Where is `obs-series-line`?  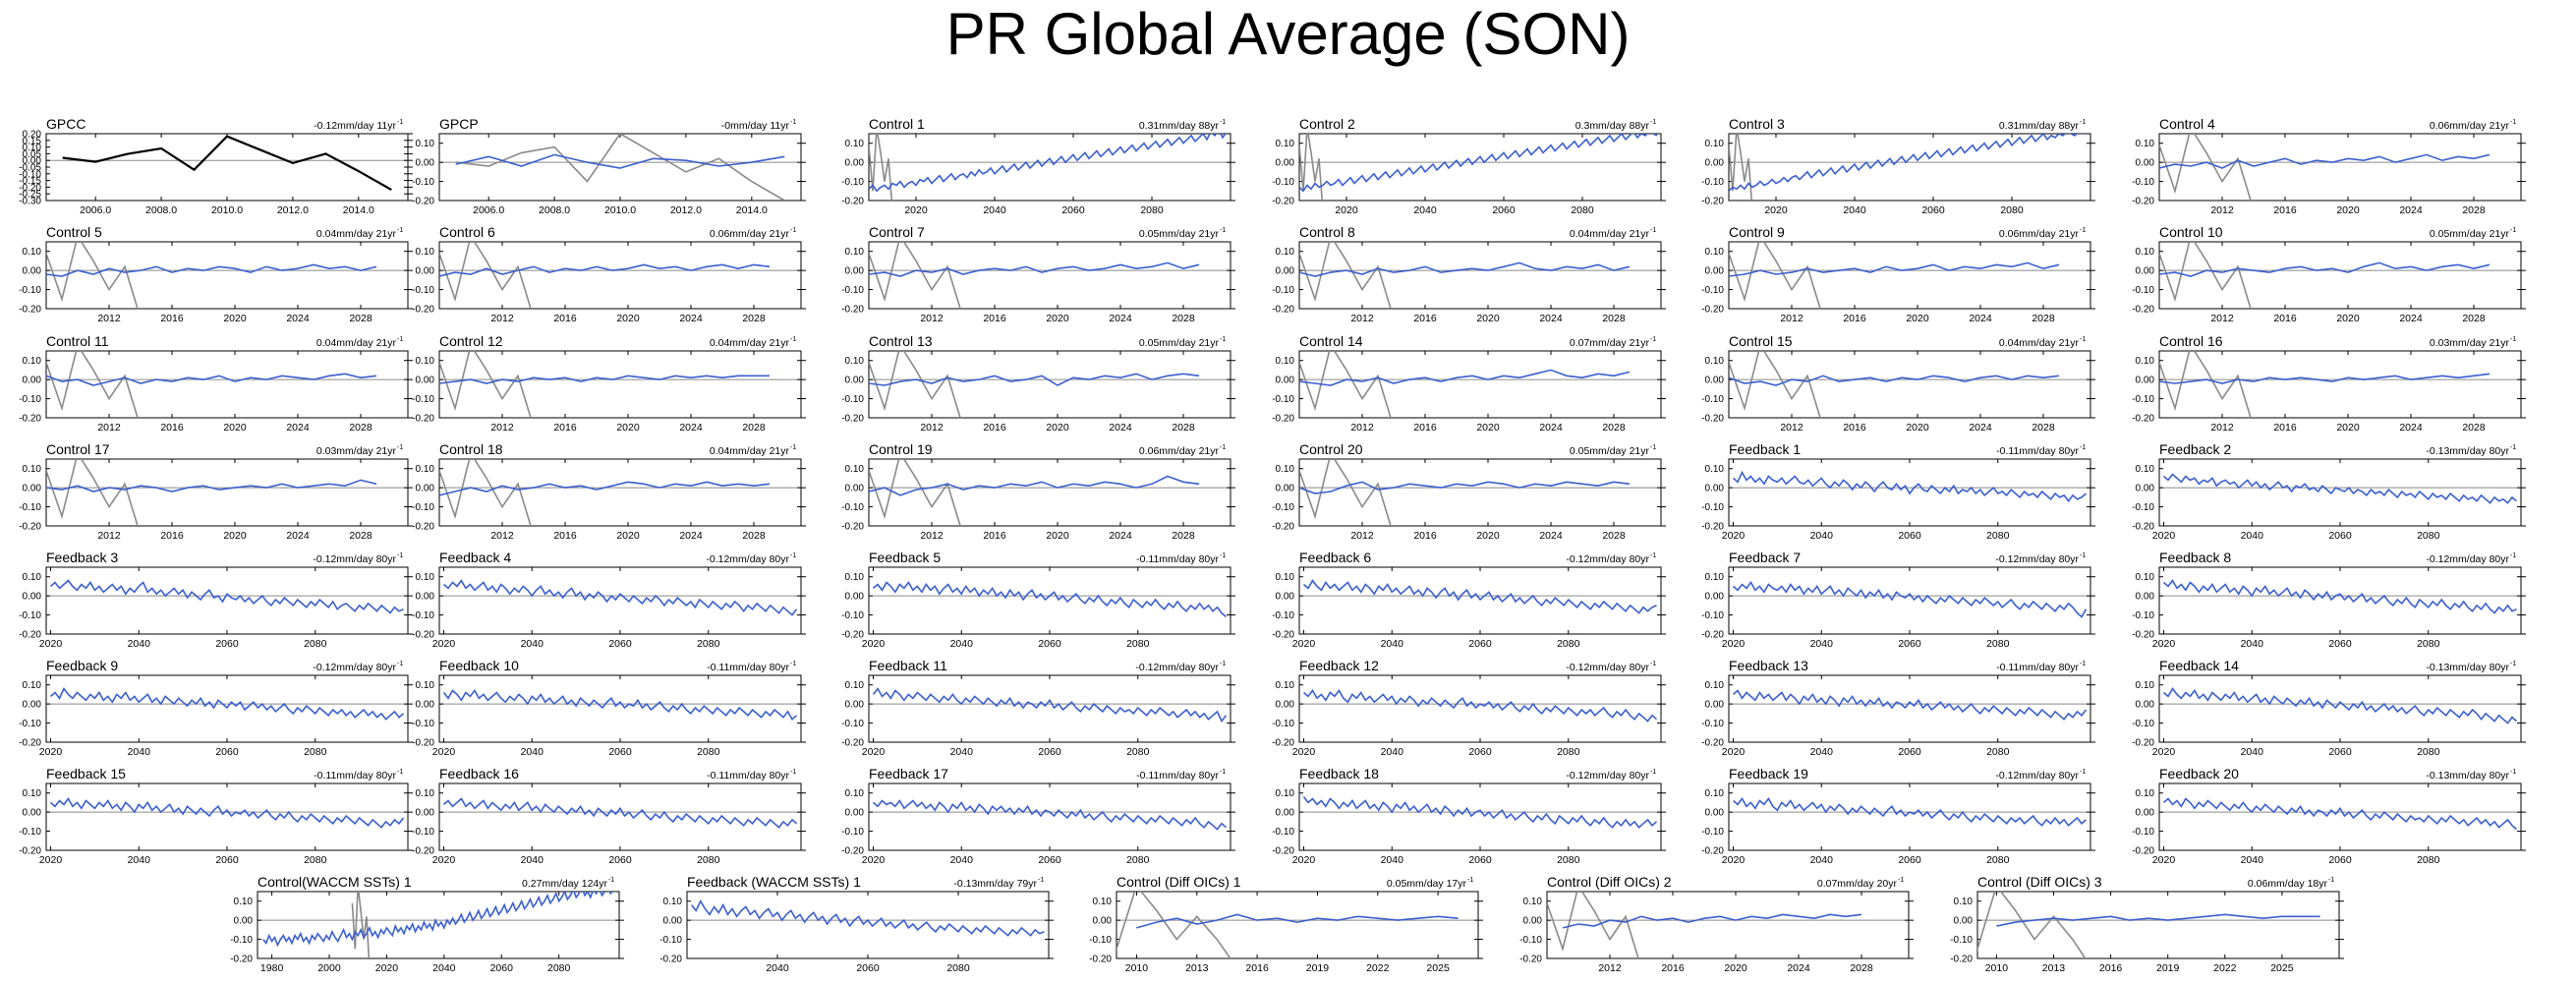 obs-series-line is located at coordinates (2205, 385).